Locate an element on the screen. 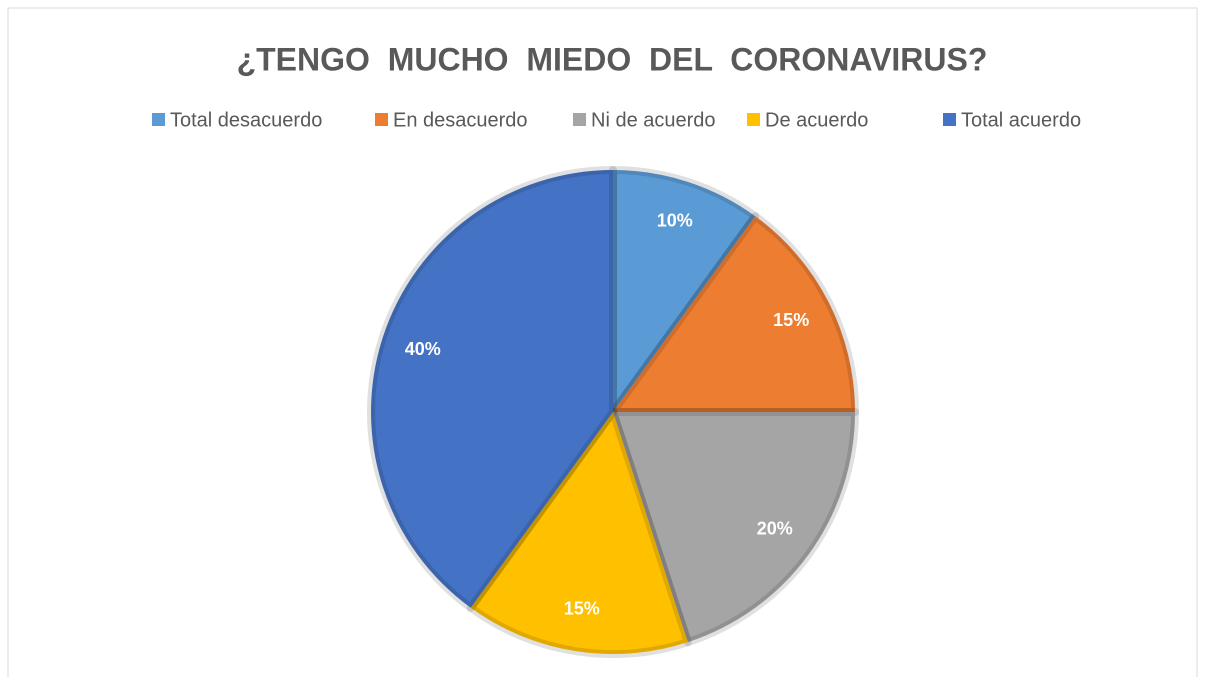 The width and height of the screenshot is (1205, 677). legend-label: Total desacuerdo is located at coordinates (246, 120).